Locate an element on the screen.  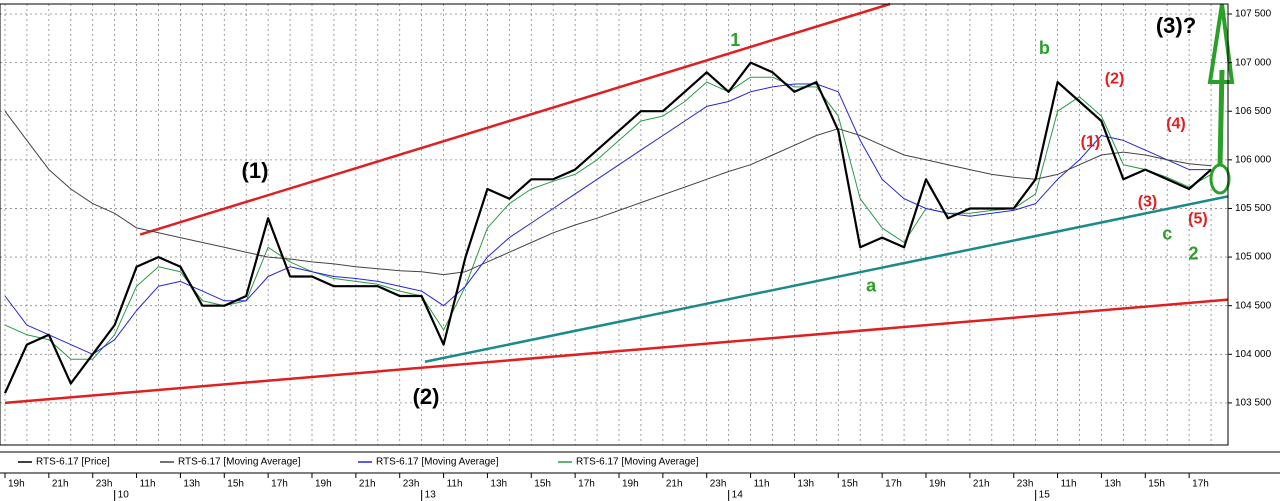
date-label: 15 is located at coordinates (1045, 495).